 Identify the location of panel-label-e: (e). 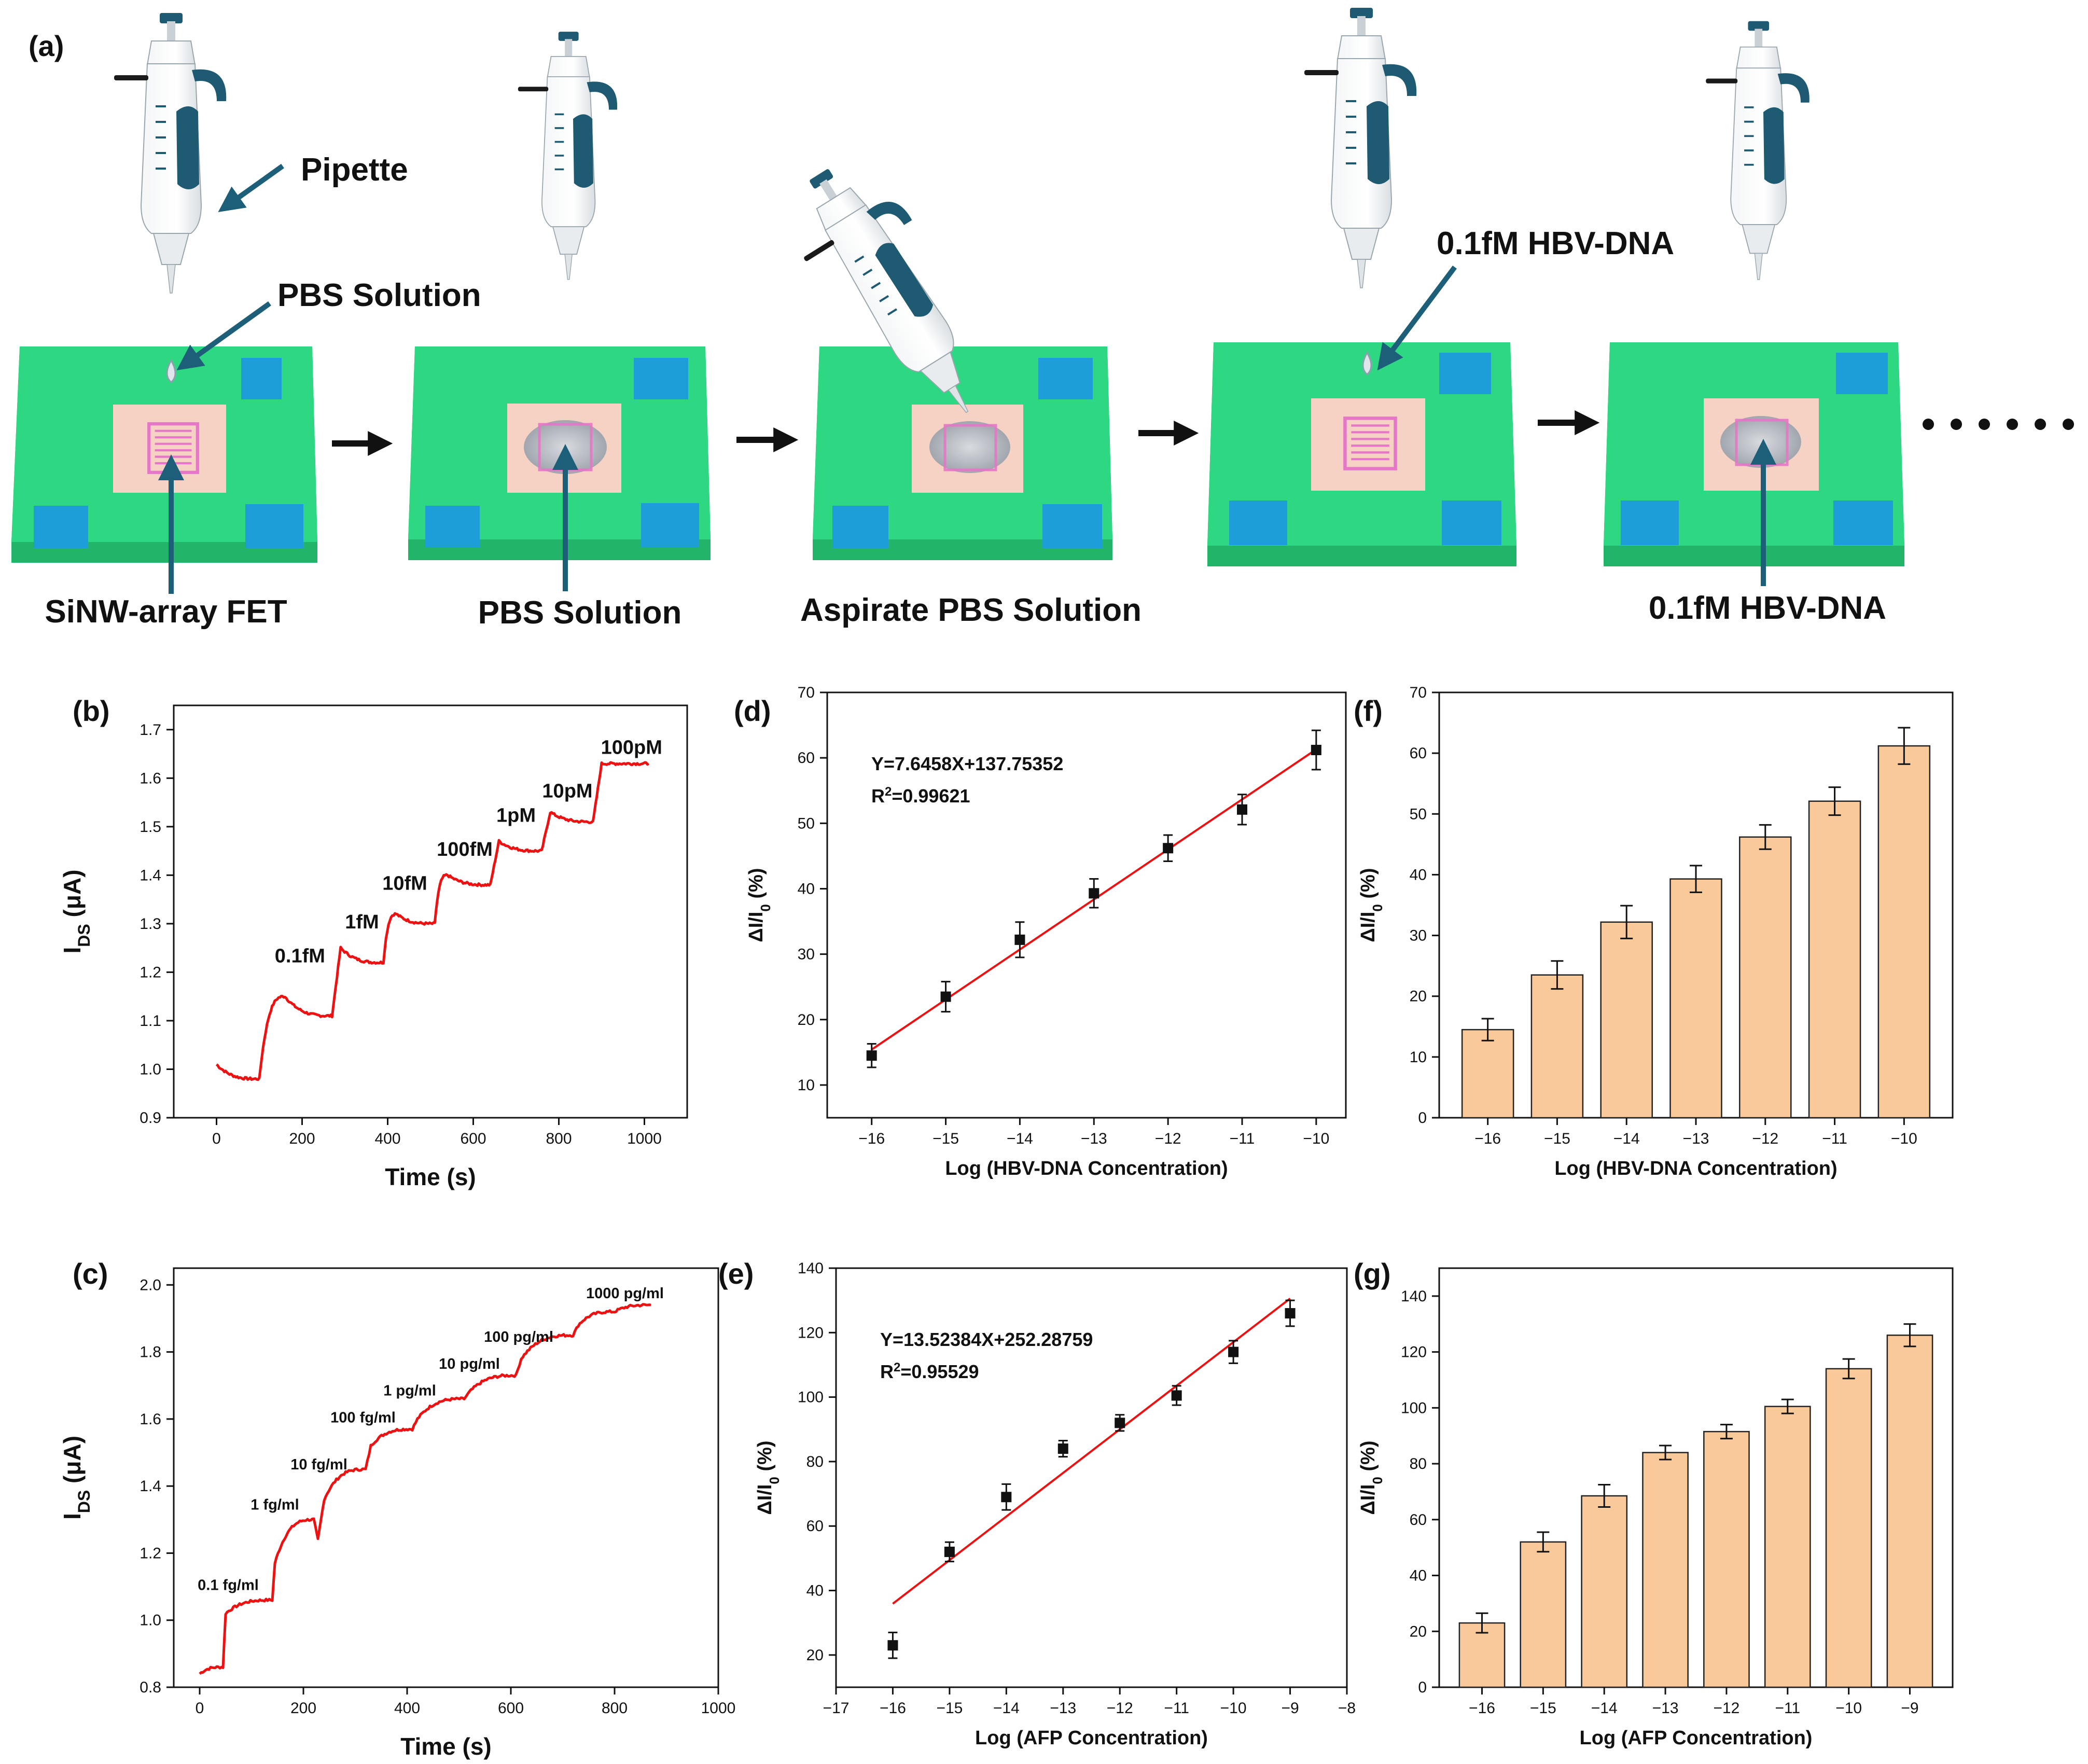
(736, 1273).